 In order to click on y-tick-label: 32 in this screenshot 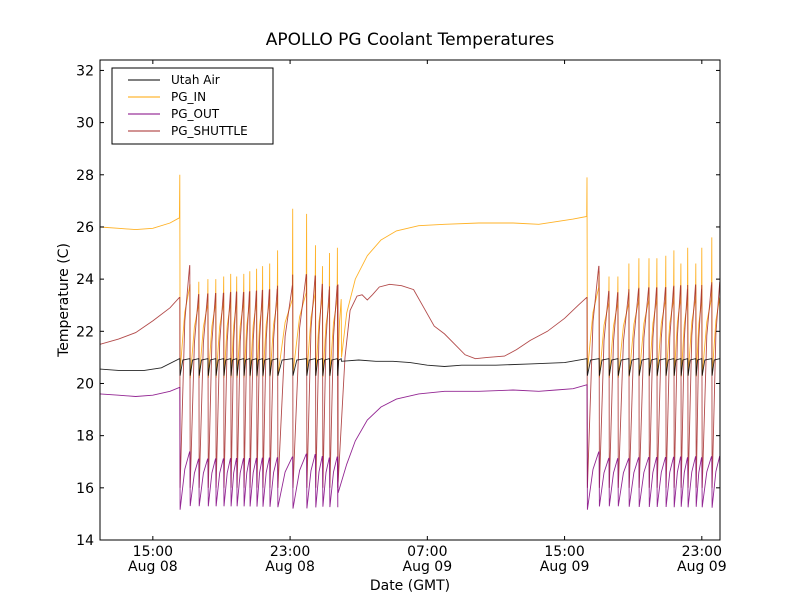, I will do `click(85, 71)`.